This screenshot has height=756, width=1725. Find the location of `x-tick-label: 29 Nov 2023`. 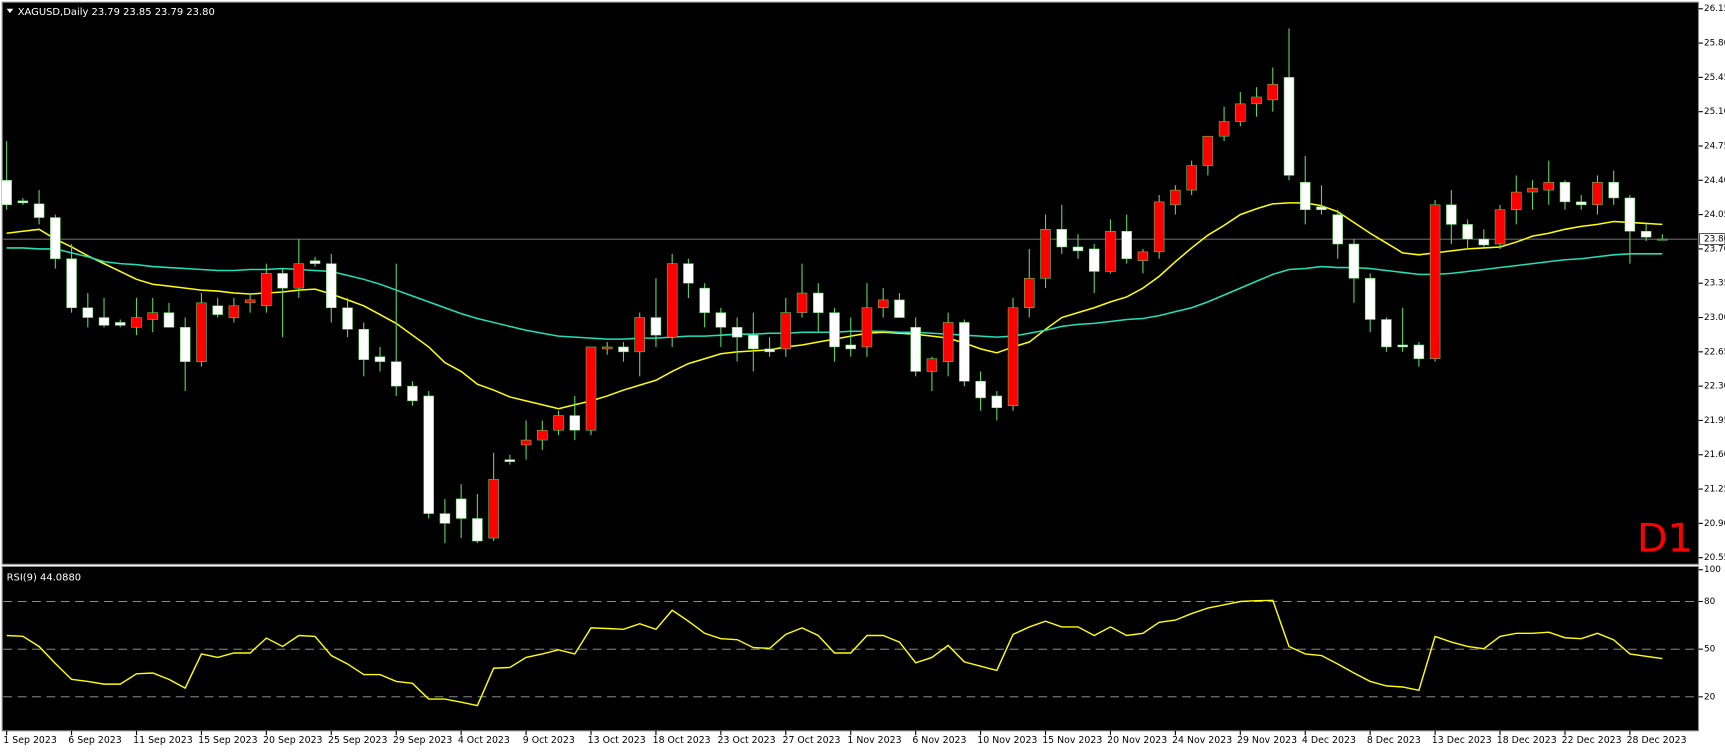

x-tick-label: 29 Nov 2023 is located at coordinates (1267, 740).